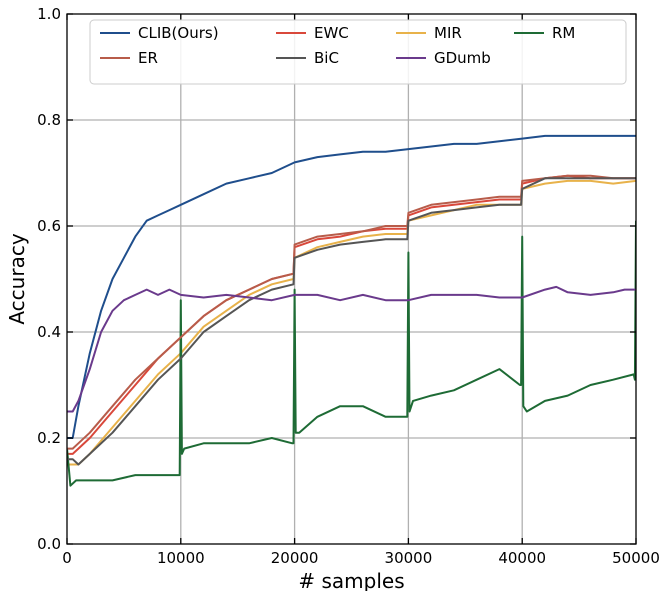  Describe the element at coordinates (49, 438) in the screenshot. I see `y-tick-label: 0.2` at that location.